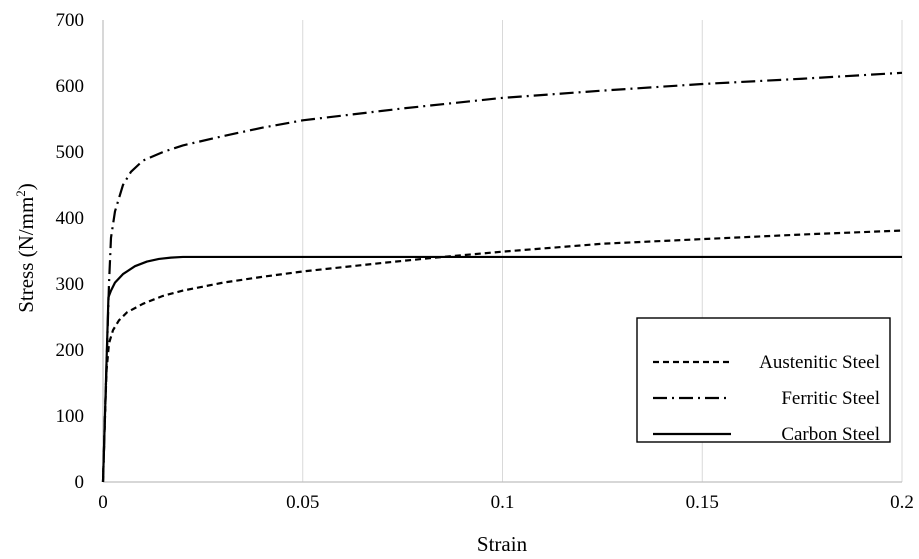  I want to click on y-tick-labels: 0 100 200 300 400 500 600 700, so click(70, 251).